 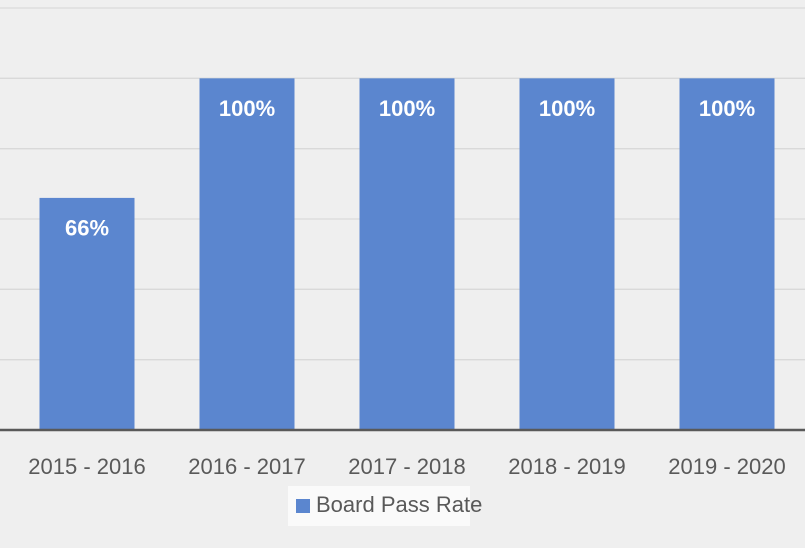 I want to click on x-tick-label: 2019 - 2020, so click(x=726, y=466).